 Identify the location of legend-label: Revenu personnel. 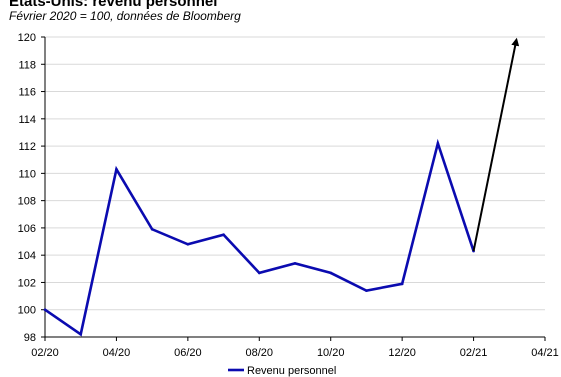
(291, 371).